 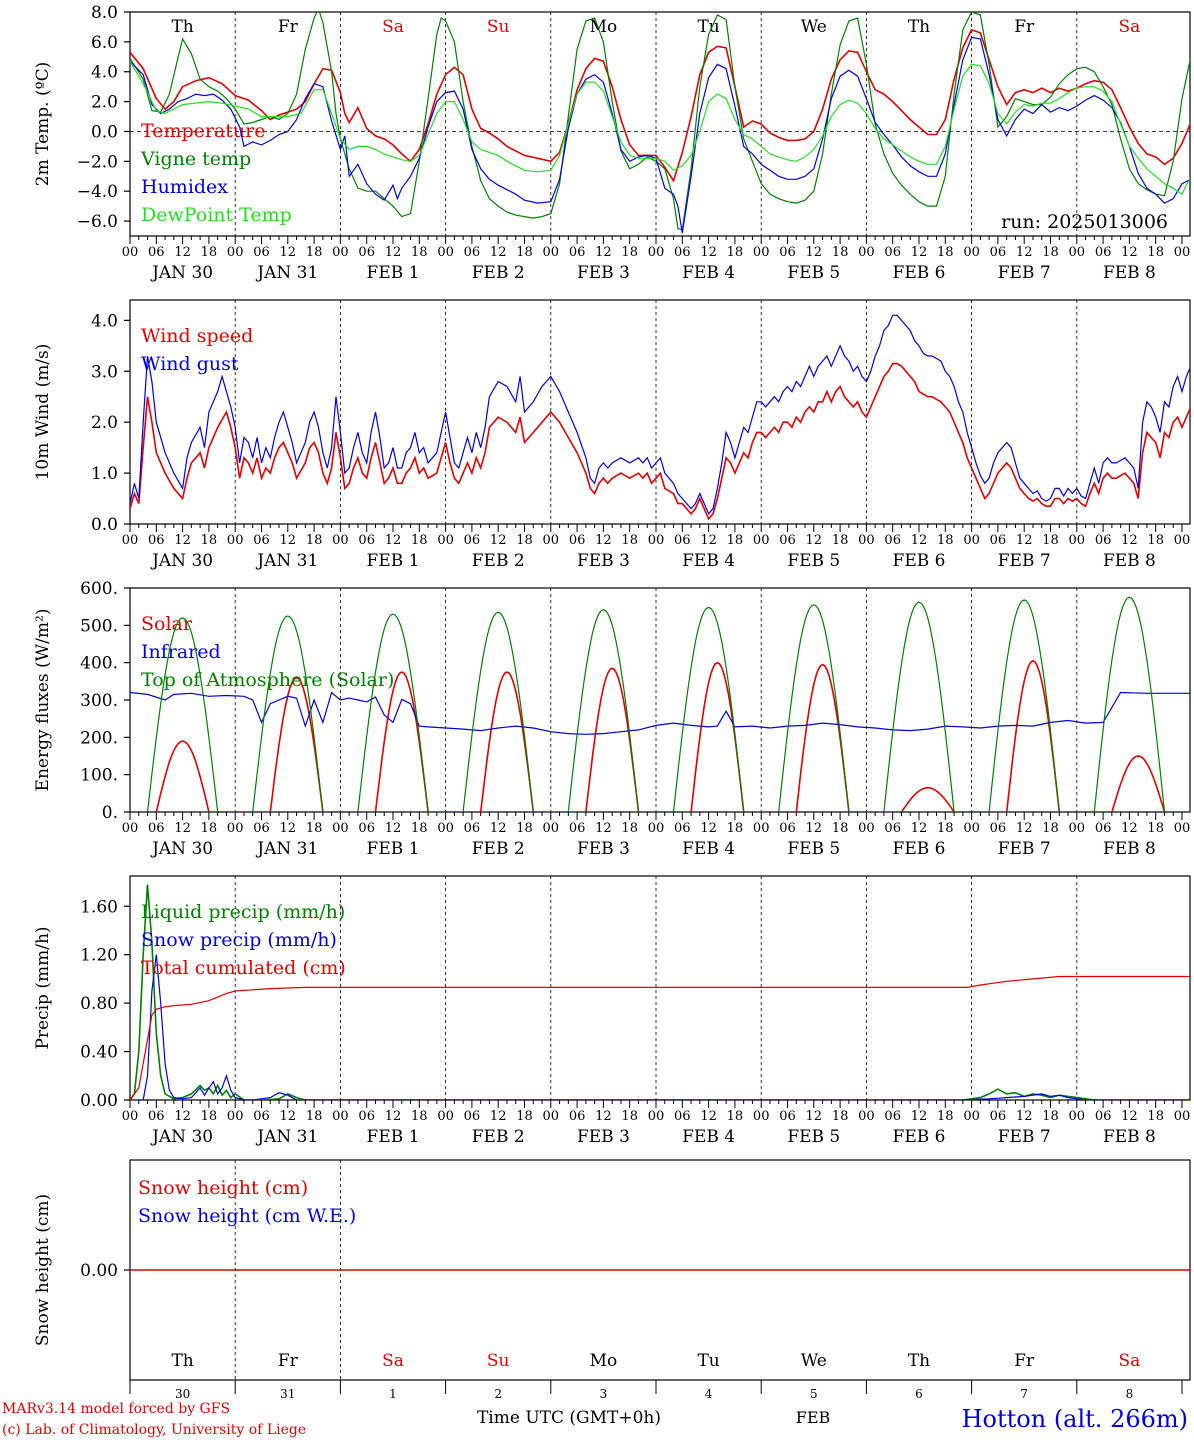 What do you see at coordinates (195, 159) in the screenshot?
I see `legend-vigne-temp: Vigne temp` at bounding box center [195, 159].